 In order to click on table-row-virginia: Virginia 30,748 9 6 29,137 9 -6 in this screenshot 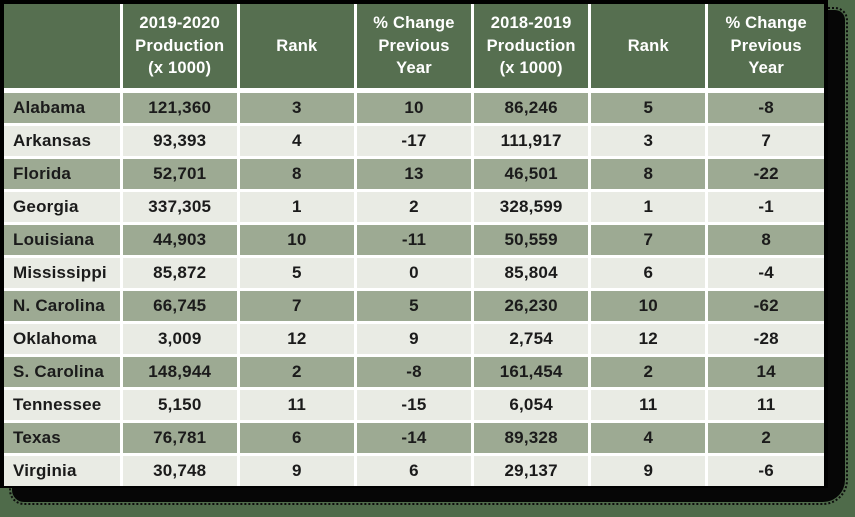, I will do `click(414, 469)`.